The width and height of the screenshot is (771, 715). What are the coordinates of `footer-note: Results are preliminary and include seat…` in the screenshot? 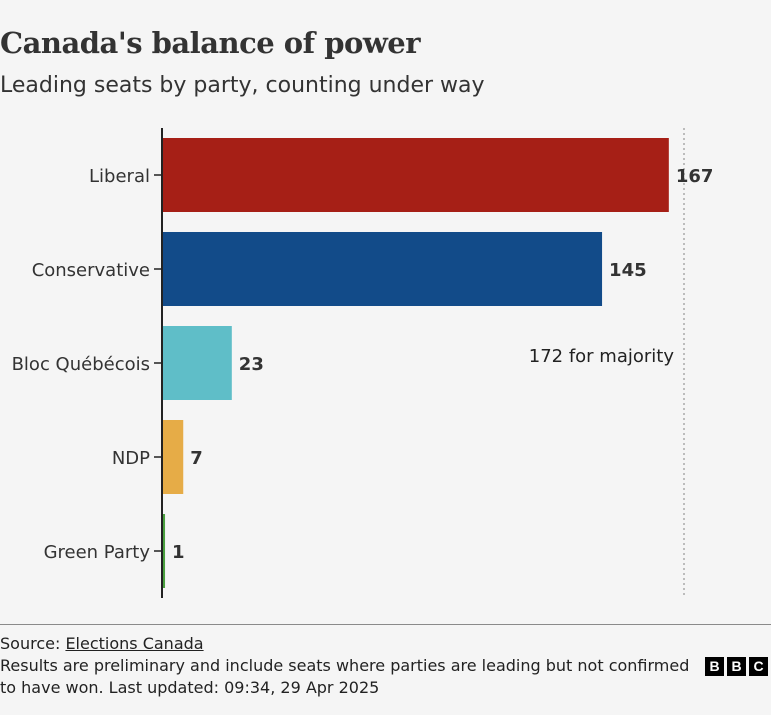 It's located at (345, 676).